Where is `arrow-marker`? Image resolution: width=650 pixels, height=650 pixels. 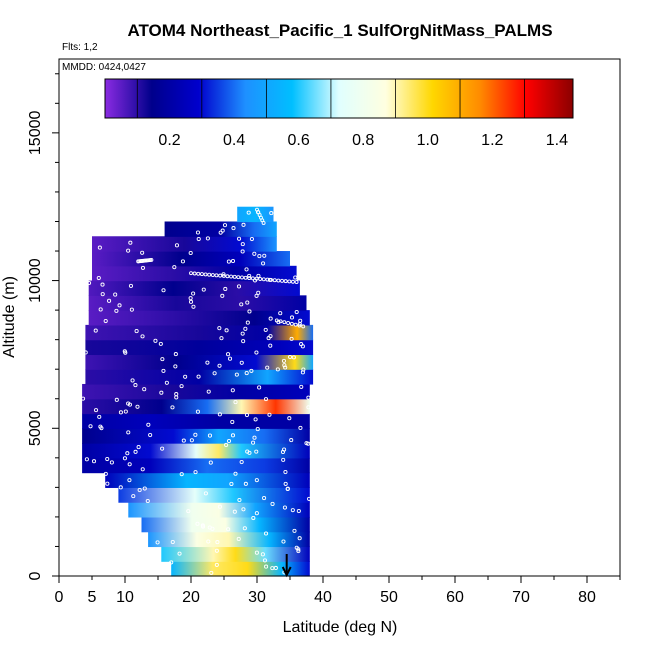
arrow-marker is located at coordinates (286, 566).